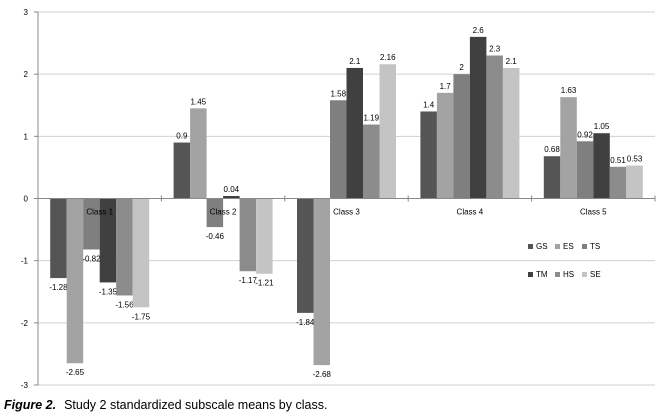 The image size is (664, 417). Describe the element at coordinates (371, 118) in the screenshot. I see `data-label: 1.19` at that location.